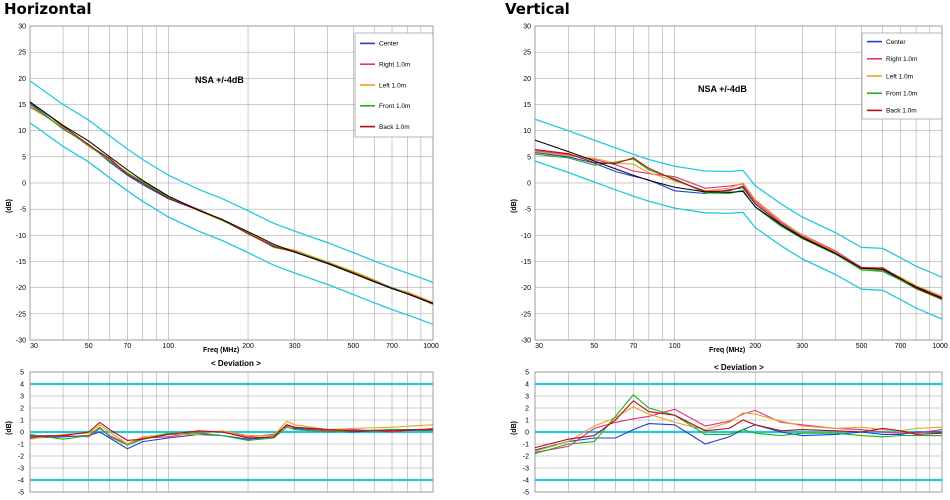 Image resolution: width=950 pixels, height=500 pixels. What do you see at coordinates (739, 367) in the screenshot?
I see `vertical-deviation-title: < Deviation >` at bounding box center [739, 367].